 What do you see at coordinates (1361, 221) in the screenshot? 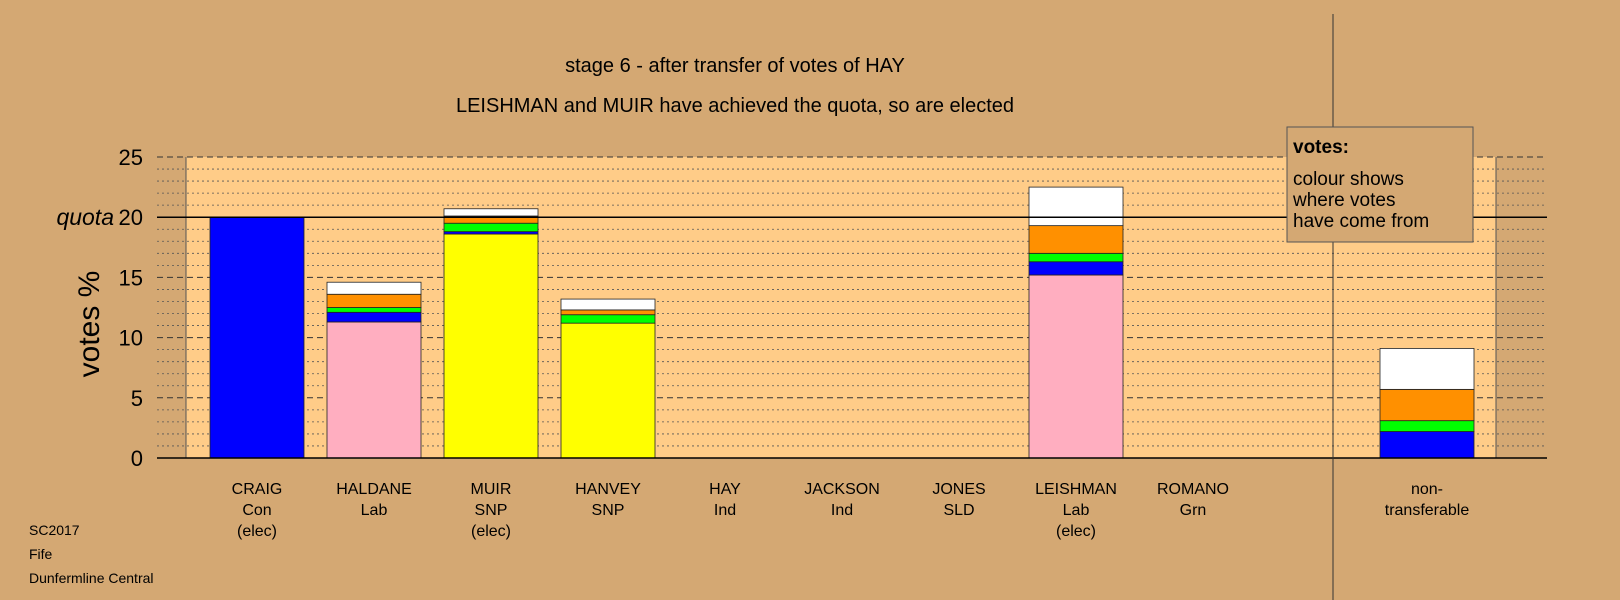
I see `legend-line: have come from` at bounding box center [1361, 221].